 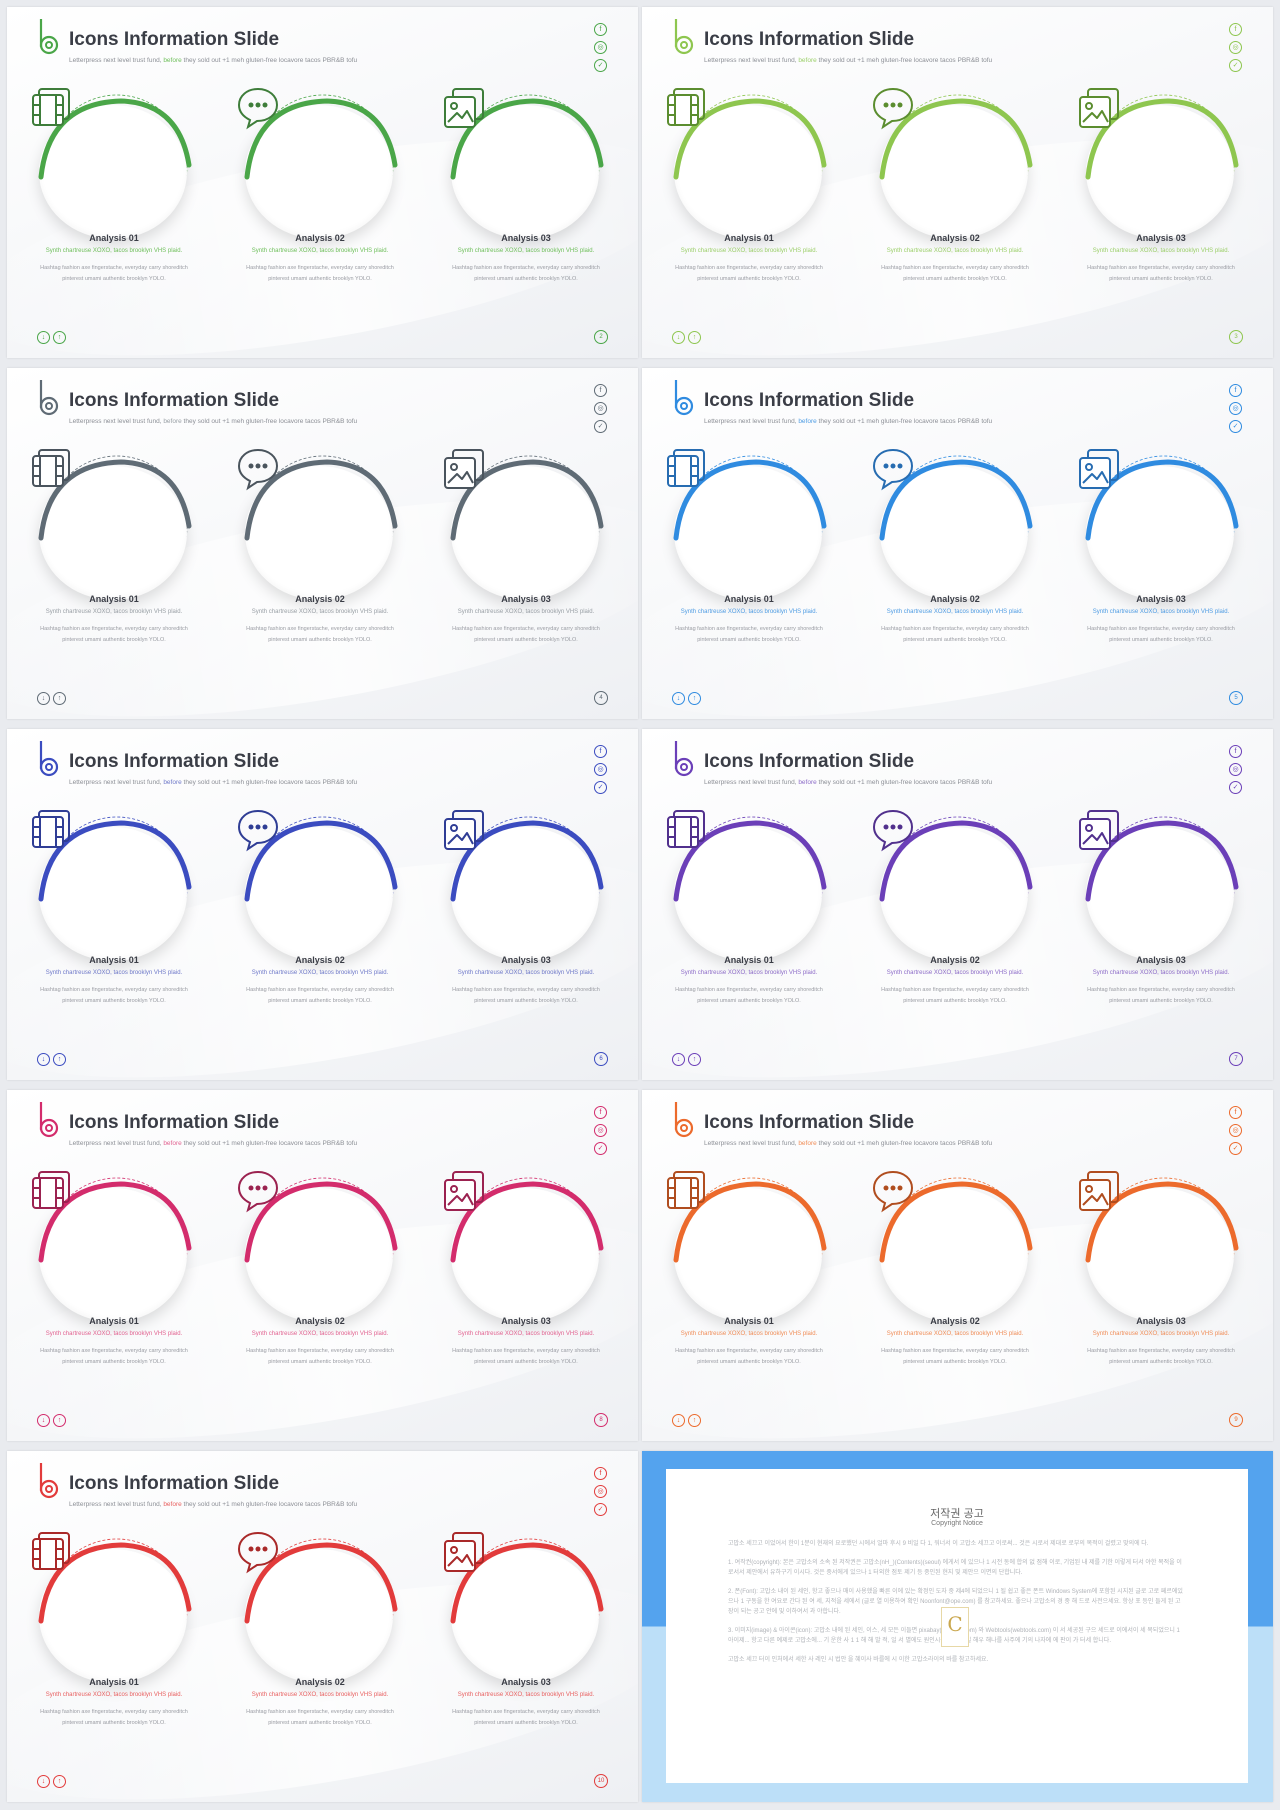 What do you see at coordinates (51, 468) in the screenshot?
I see `film-strip-icon` at bounding box center [51, 468].